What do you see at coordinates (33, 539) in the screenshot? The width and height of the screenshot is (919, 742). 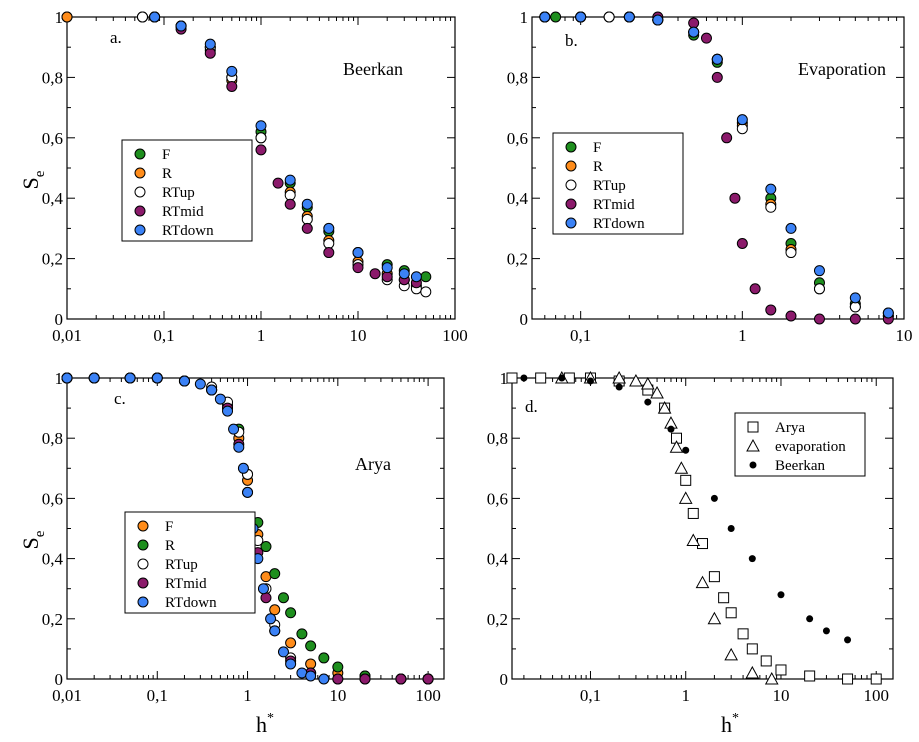 I see `y-axis-title-bottom: Se` at bounding box center [33, 539].